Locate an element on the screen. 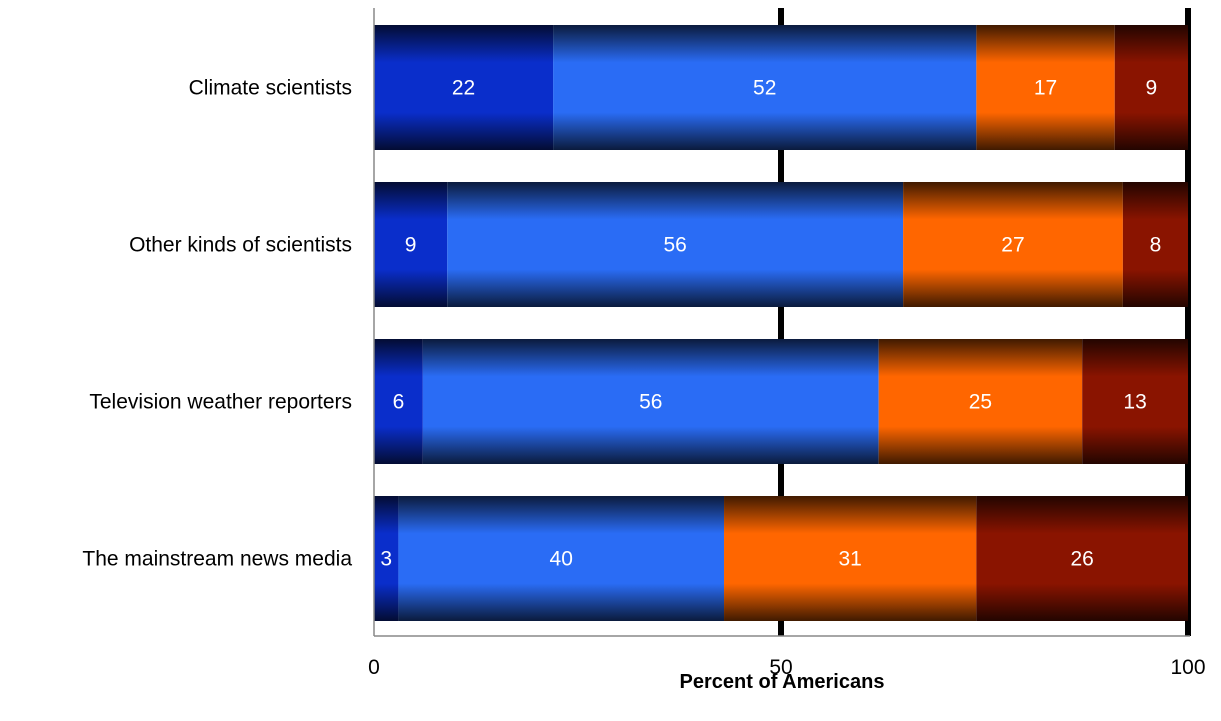 The image size is (1221, 721). data-label: 40 is located at coordinates (561, 559).